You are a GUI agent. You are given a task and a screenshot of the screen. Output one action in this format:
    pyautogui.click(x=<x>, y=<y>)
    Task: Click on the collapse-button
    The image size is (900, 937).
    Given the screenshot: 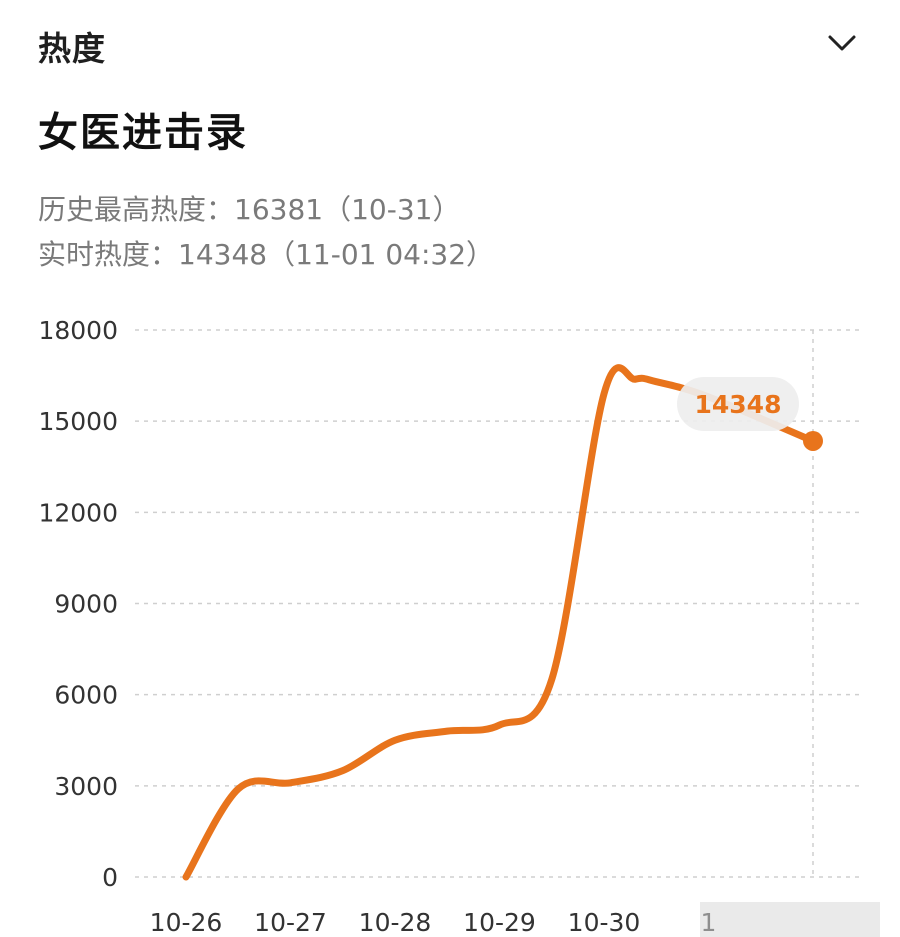 What is the action you would take?
    pyautogui.click(x=842, y=43)
    